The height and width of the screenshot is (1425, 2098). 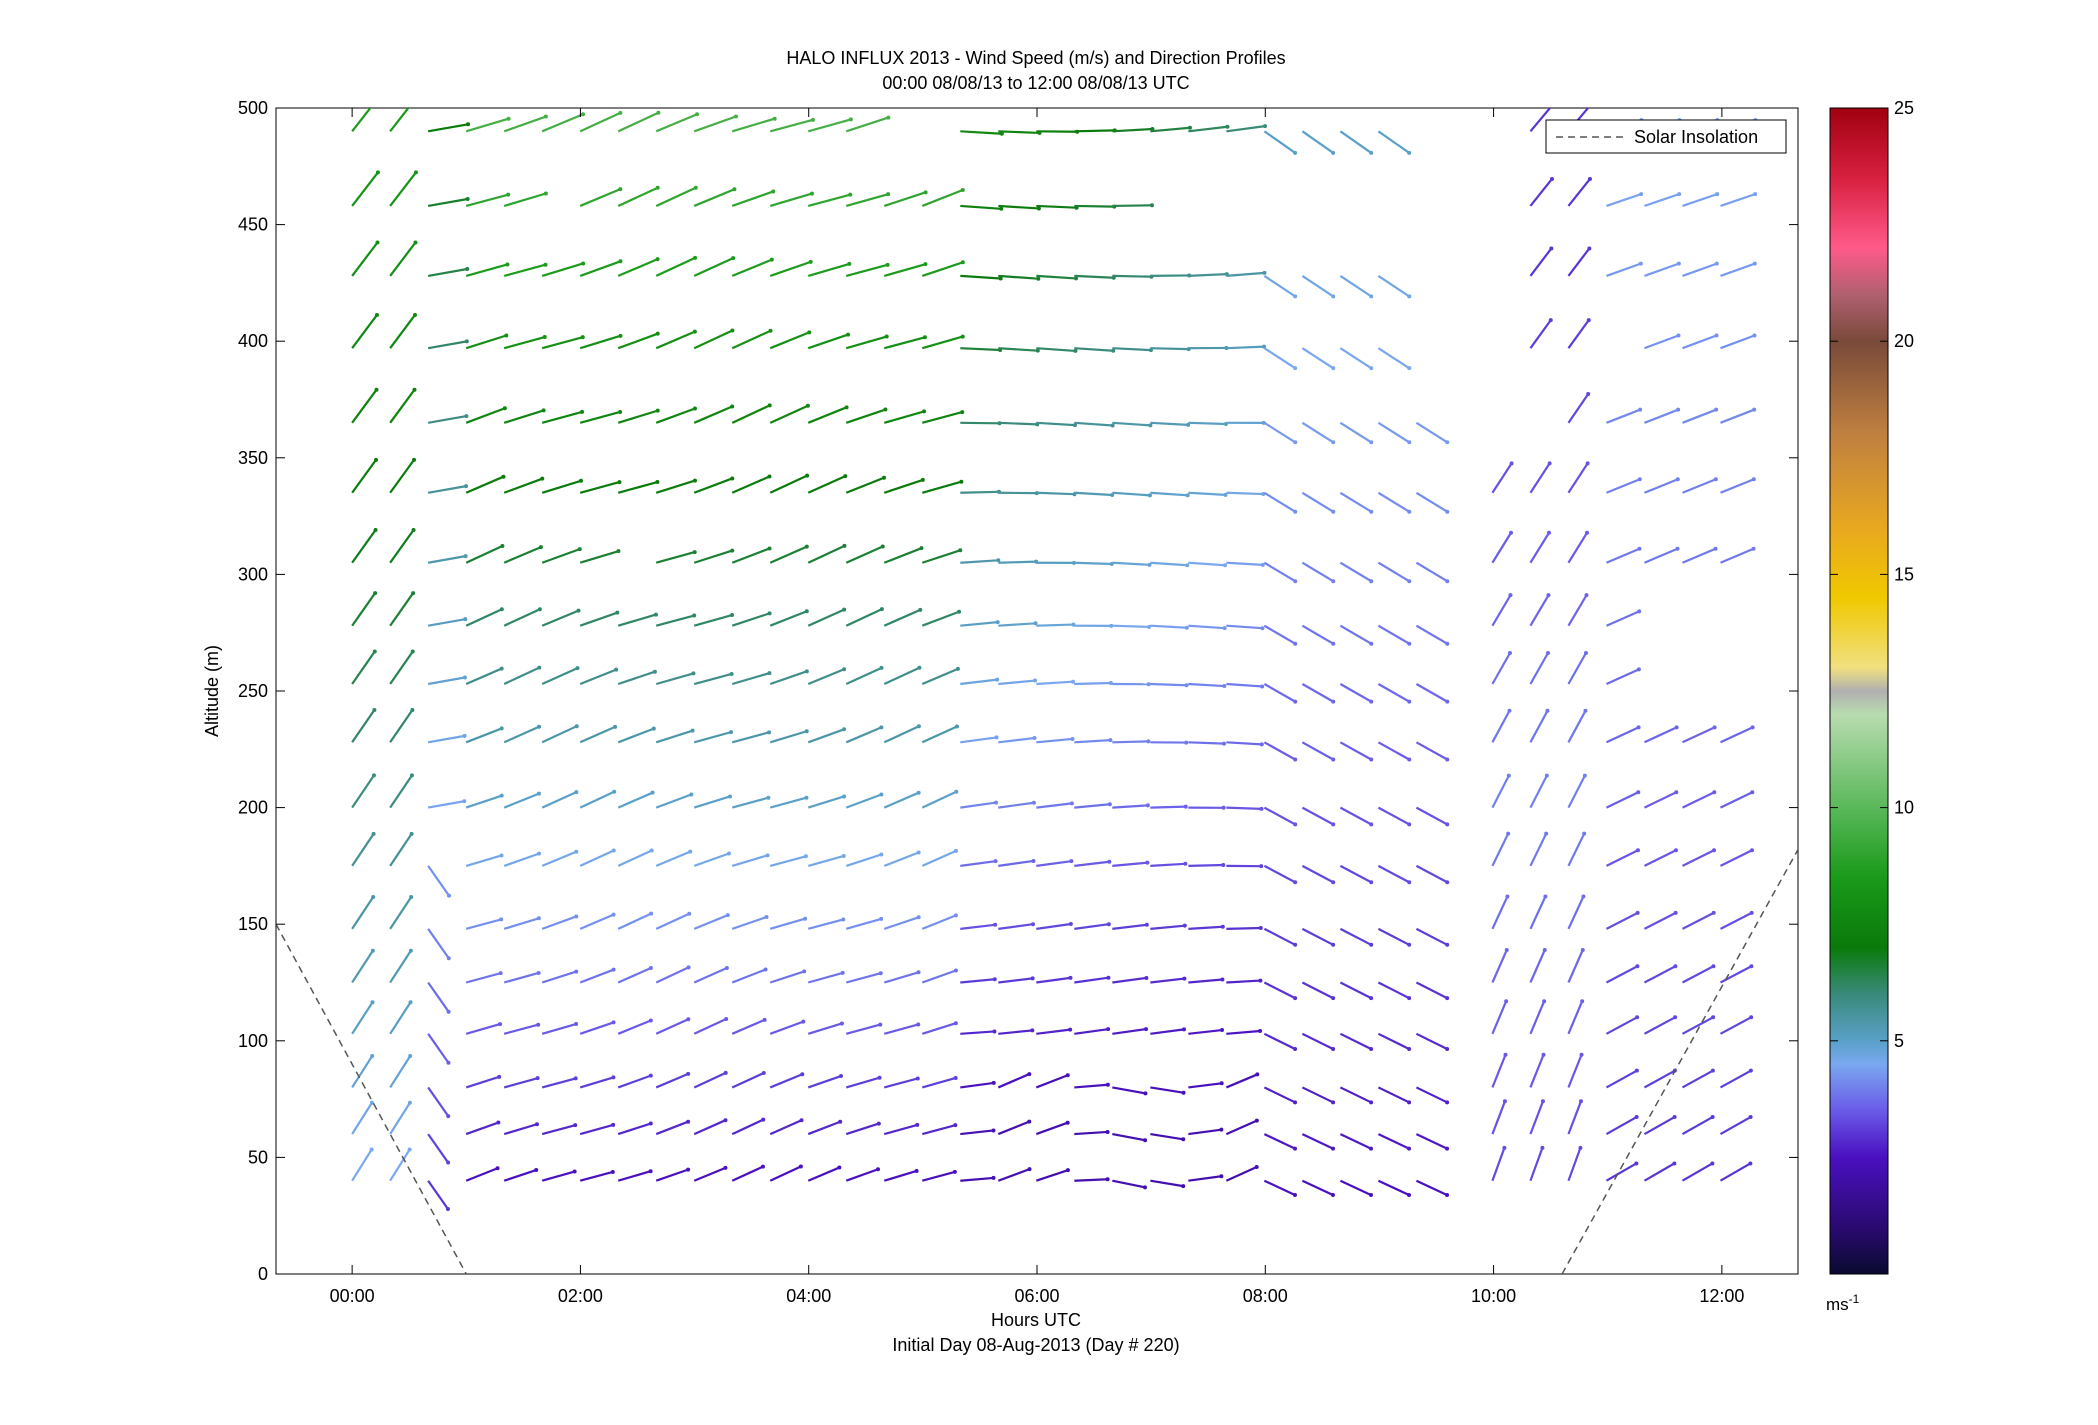 I want to click on x-tick-label-4: 08:00, so click(x=1265, y=1296).